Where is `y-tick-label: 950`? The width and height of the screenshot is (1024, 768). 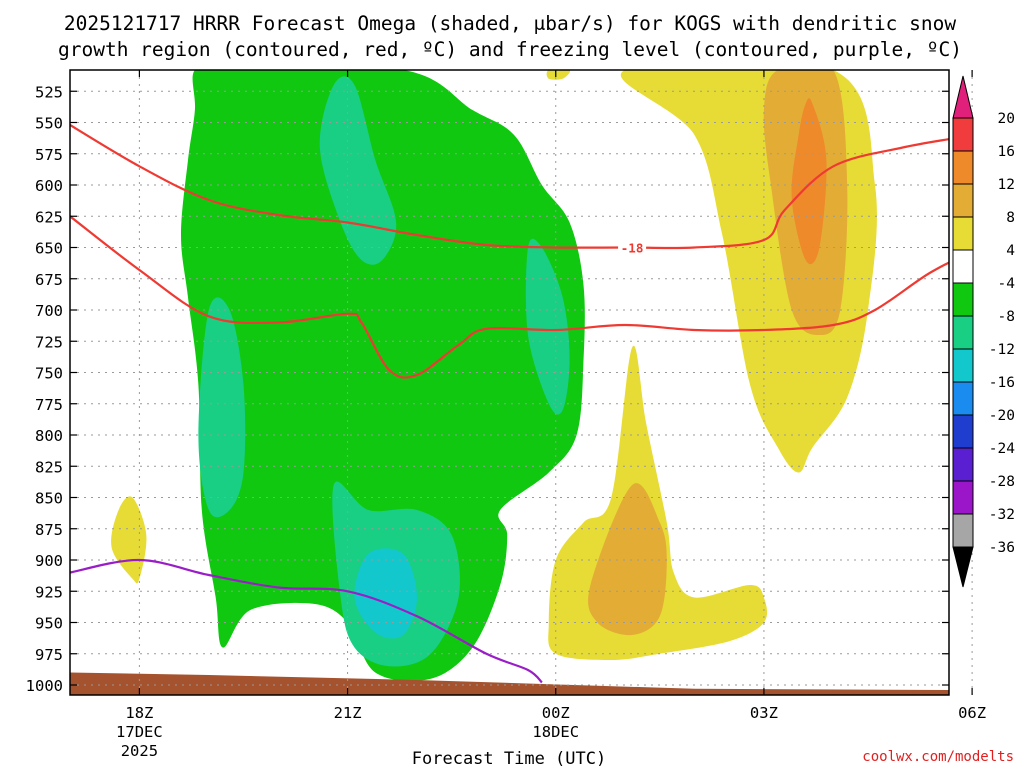
y-tick-label: 950 is located at coordinates (49, 624).